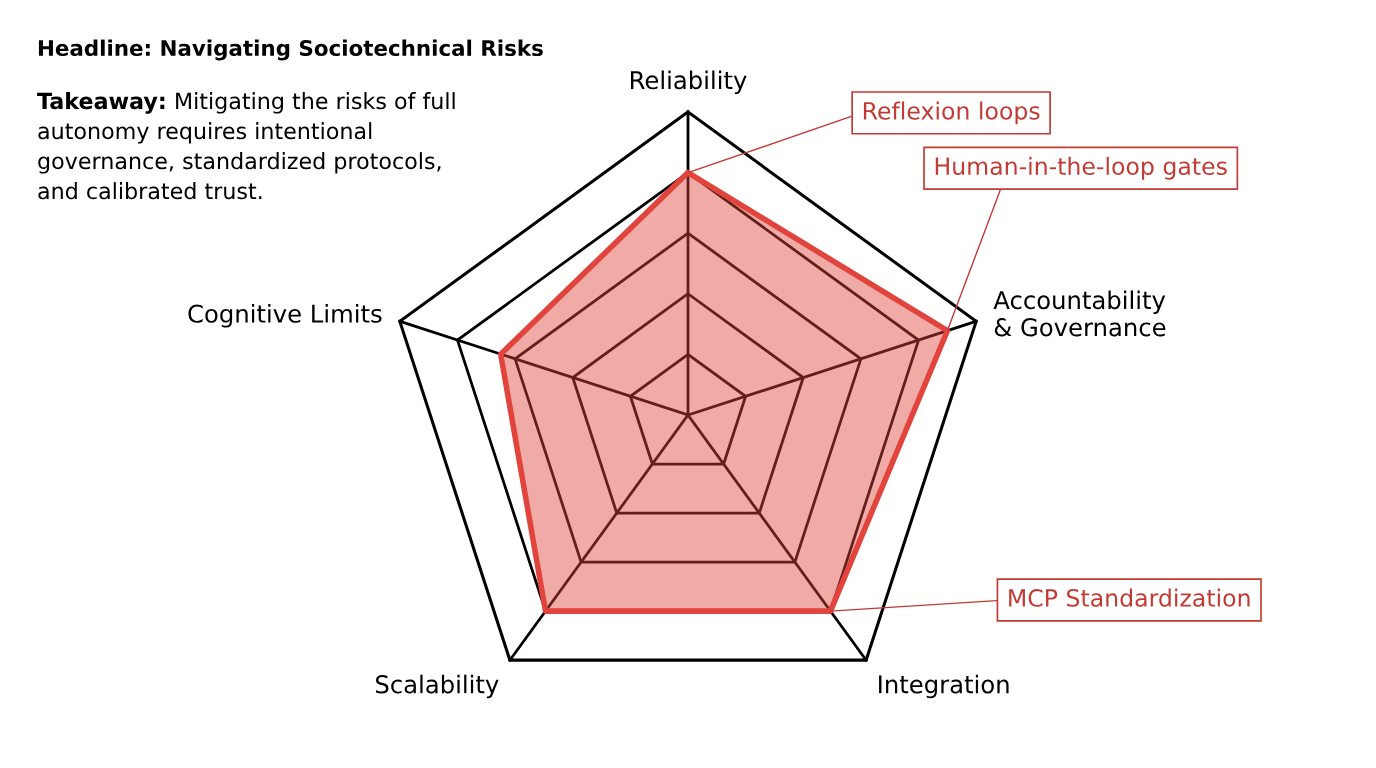  What do you see at coordinates (1079, 313) in the screenshot?
I see `spoke-label: Accountability & Governance` at bounding box center [1079, 313].